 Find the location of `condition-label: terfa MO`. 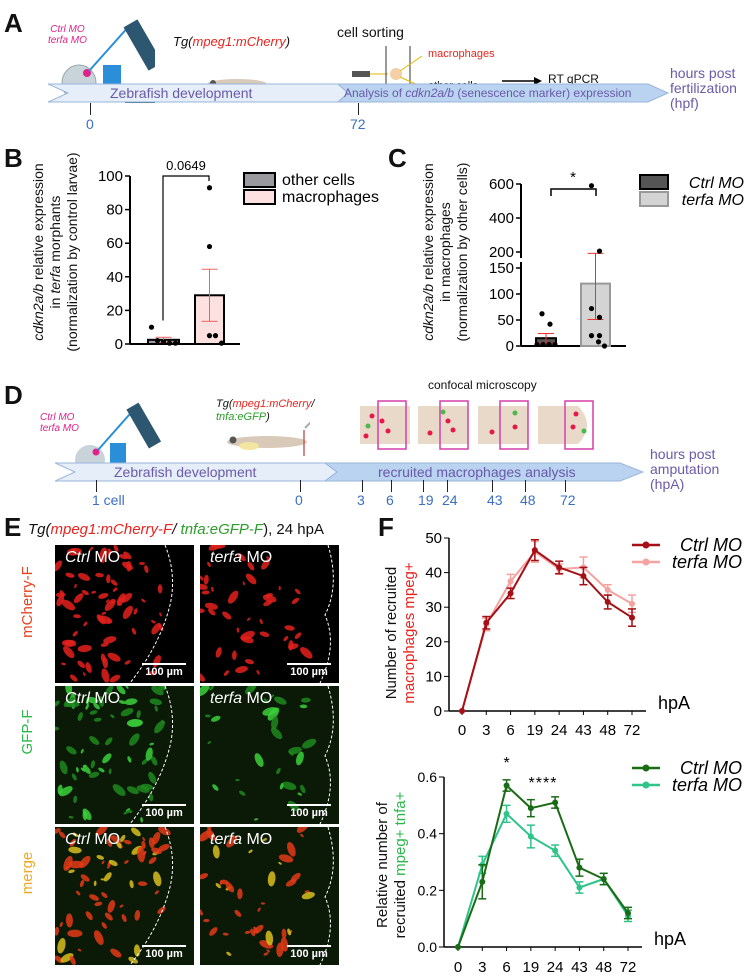

condition-label: terfa MO is located at coordinates (241, 558).